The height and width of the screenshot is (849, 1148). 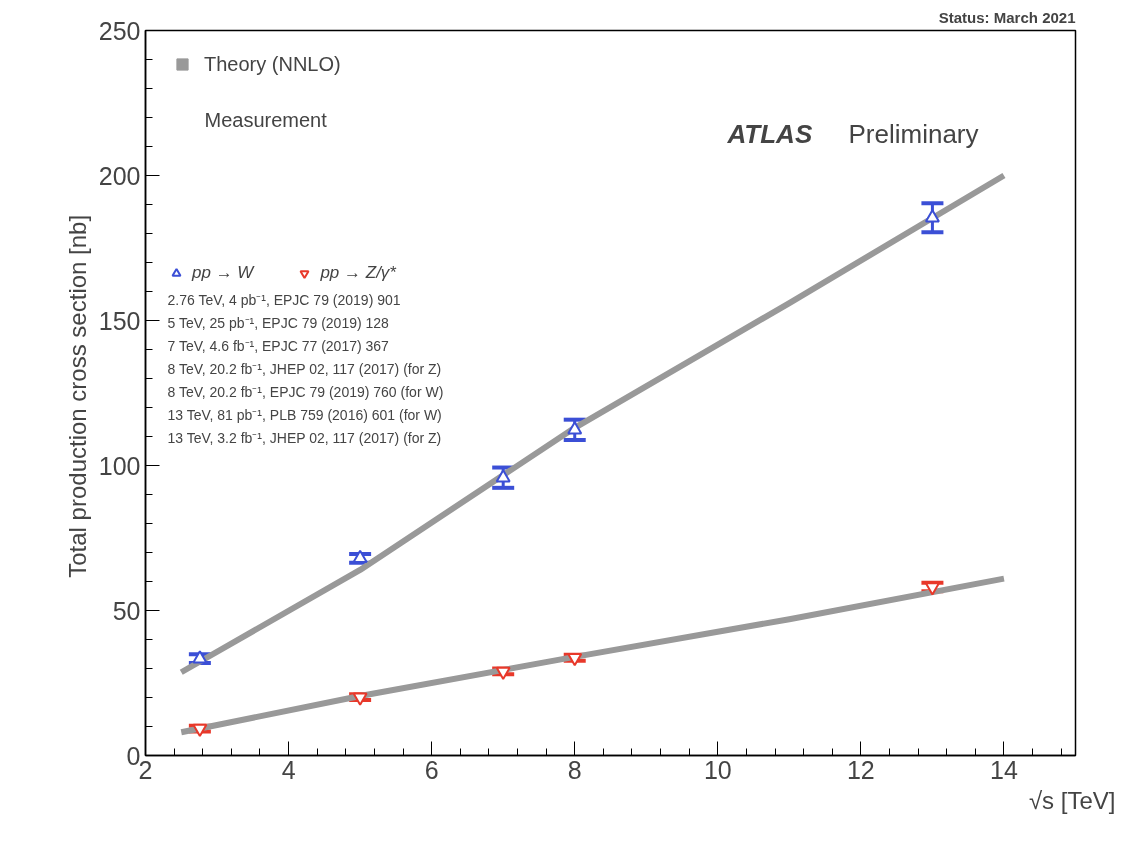 I want to click on legend-label: pp → Z/γ*, so click(x=358, y=273).